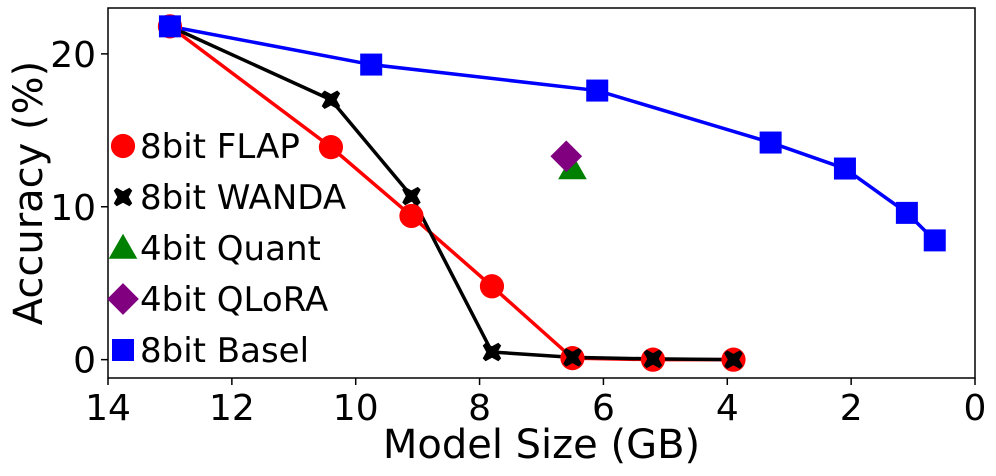  I want to click on legend-label-8bit-basel: 8bit Basel, so click(224, 351).